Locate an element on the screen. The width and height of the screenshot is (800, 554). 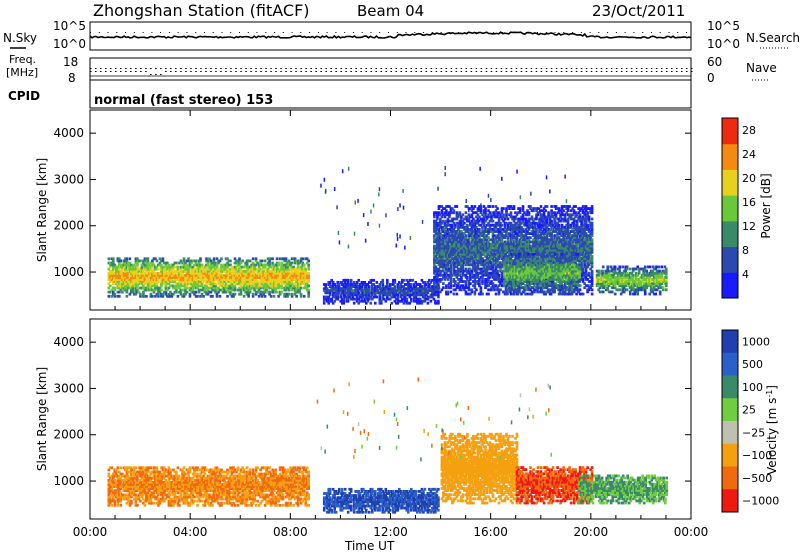
freq-top-tick: 18 is located at coordinates (70, 62).